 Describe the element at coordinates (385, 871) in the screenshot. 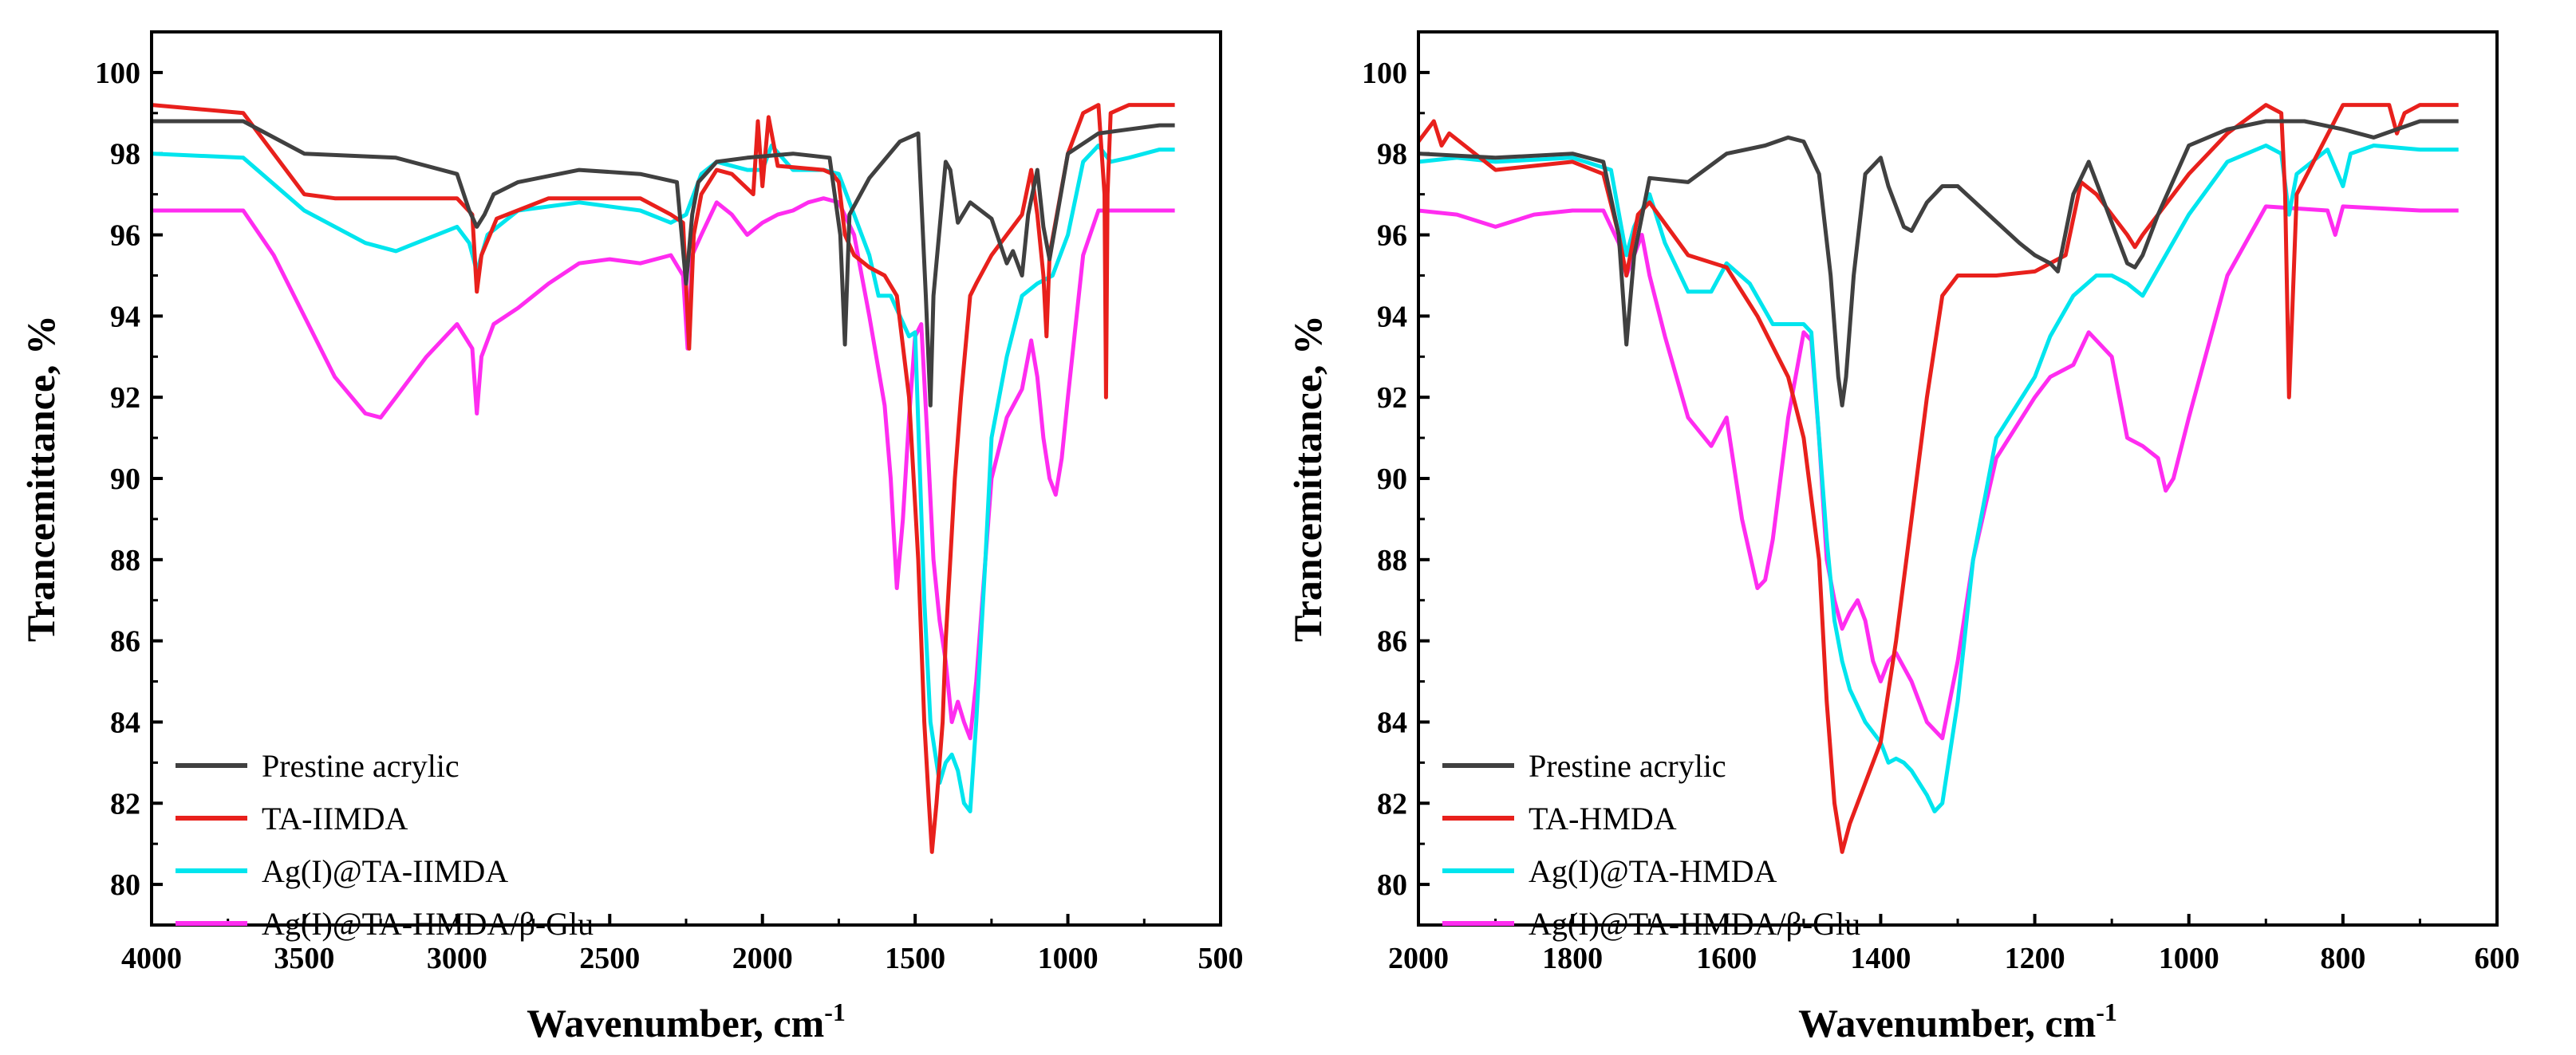

I see `legend-label: Ag(I)@TA-IIMDA` at that location.